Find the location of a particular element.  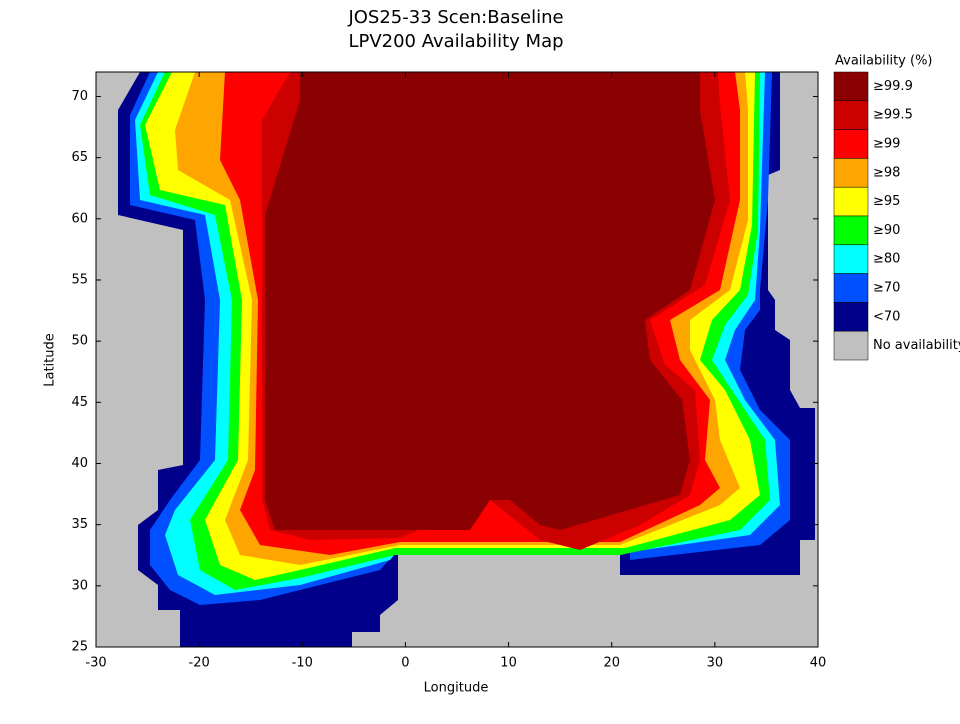

y-tick-label: 35 is located at coordinates (79, 524).